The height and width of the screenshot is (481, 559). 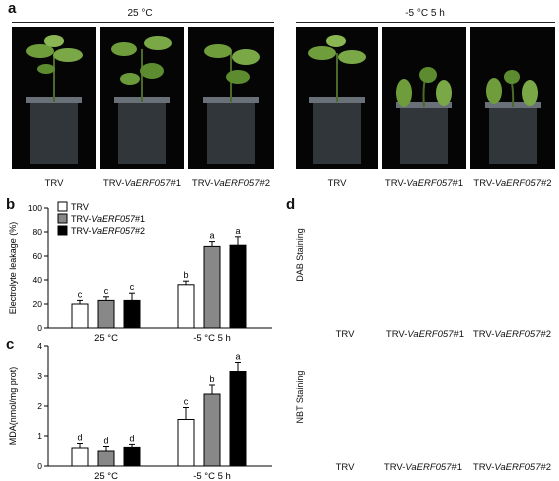 I want to click on panel-b-label: b, so click(x=11, y=204).